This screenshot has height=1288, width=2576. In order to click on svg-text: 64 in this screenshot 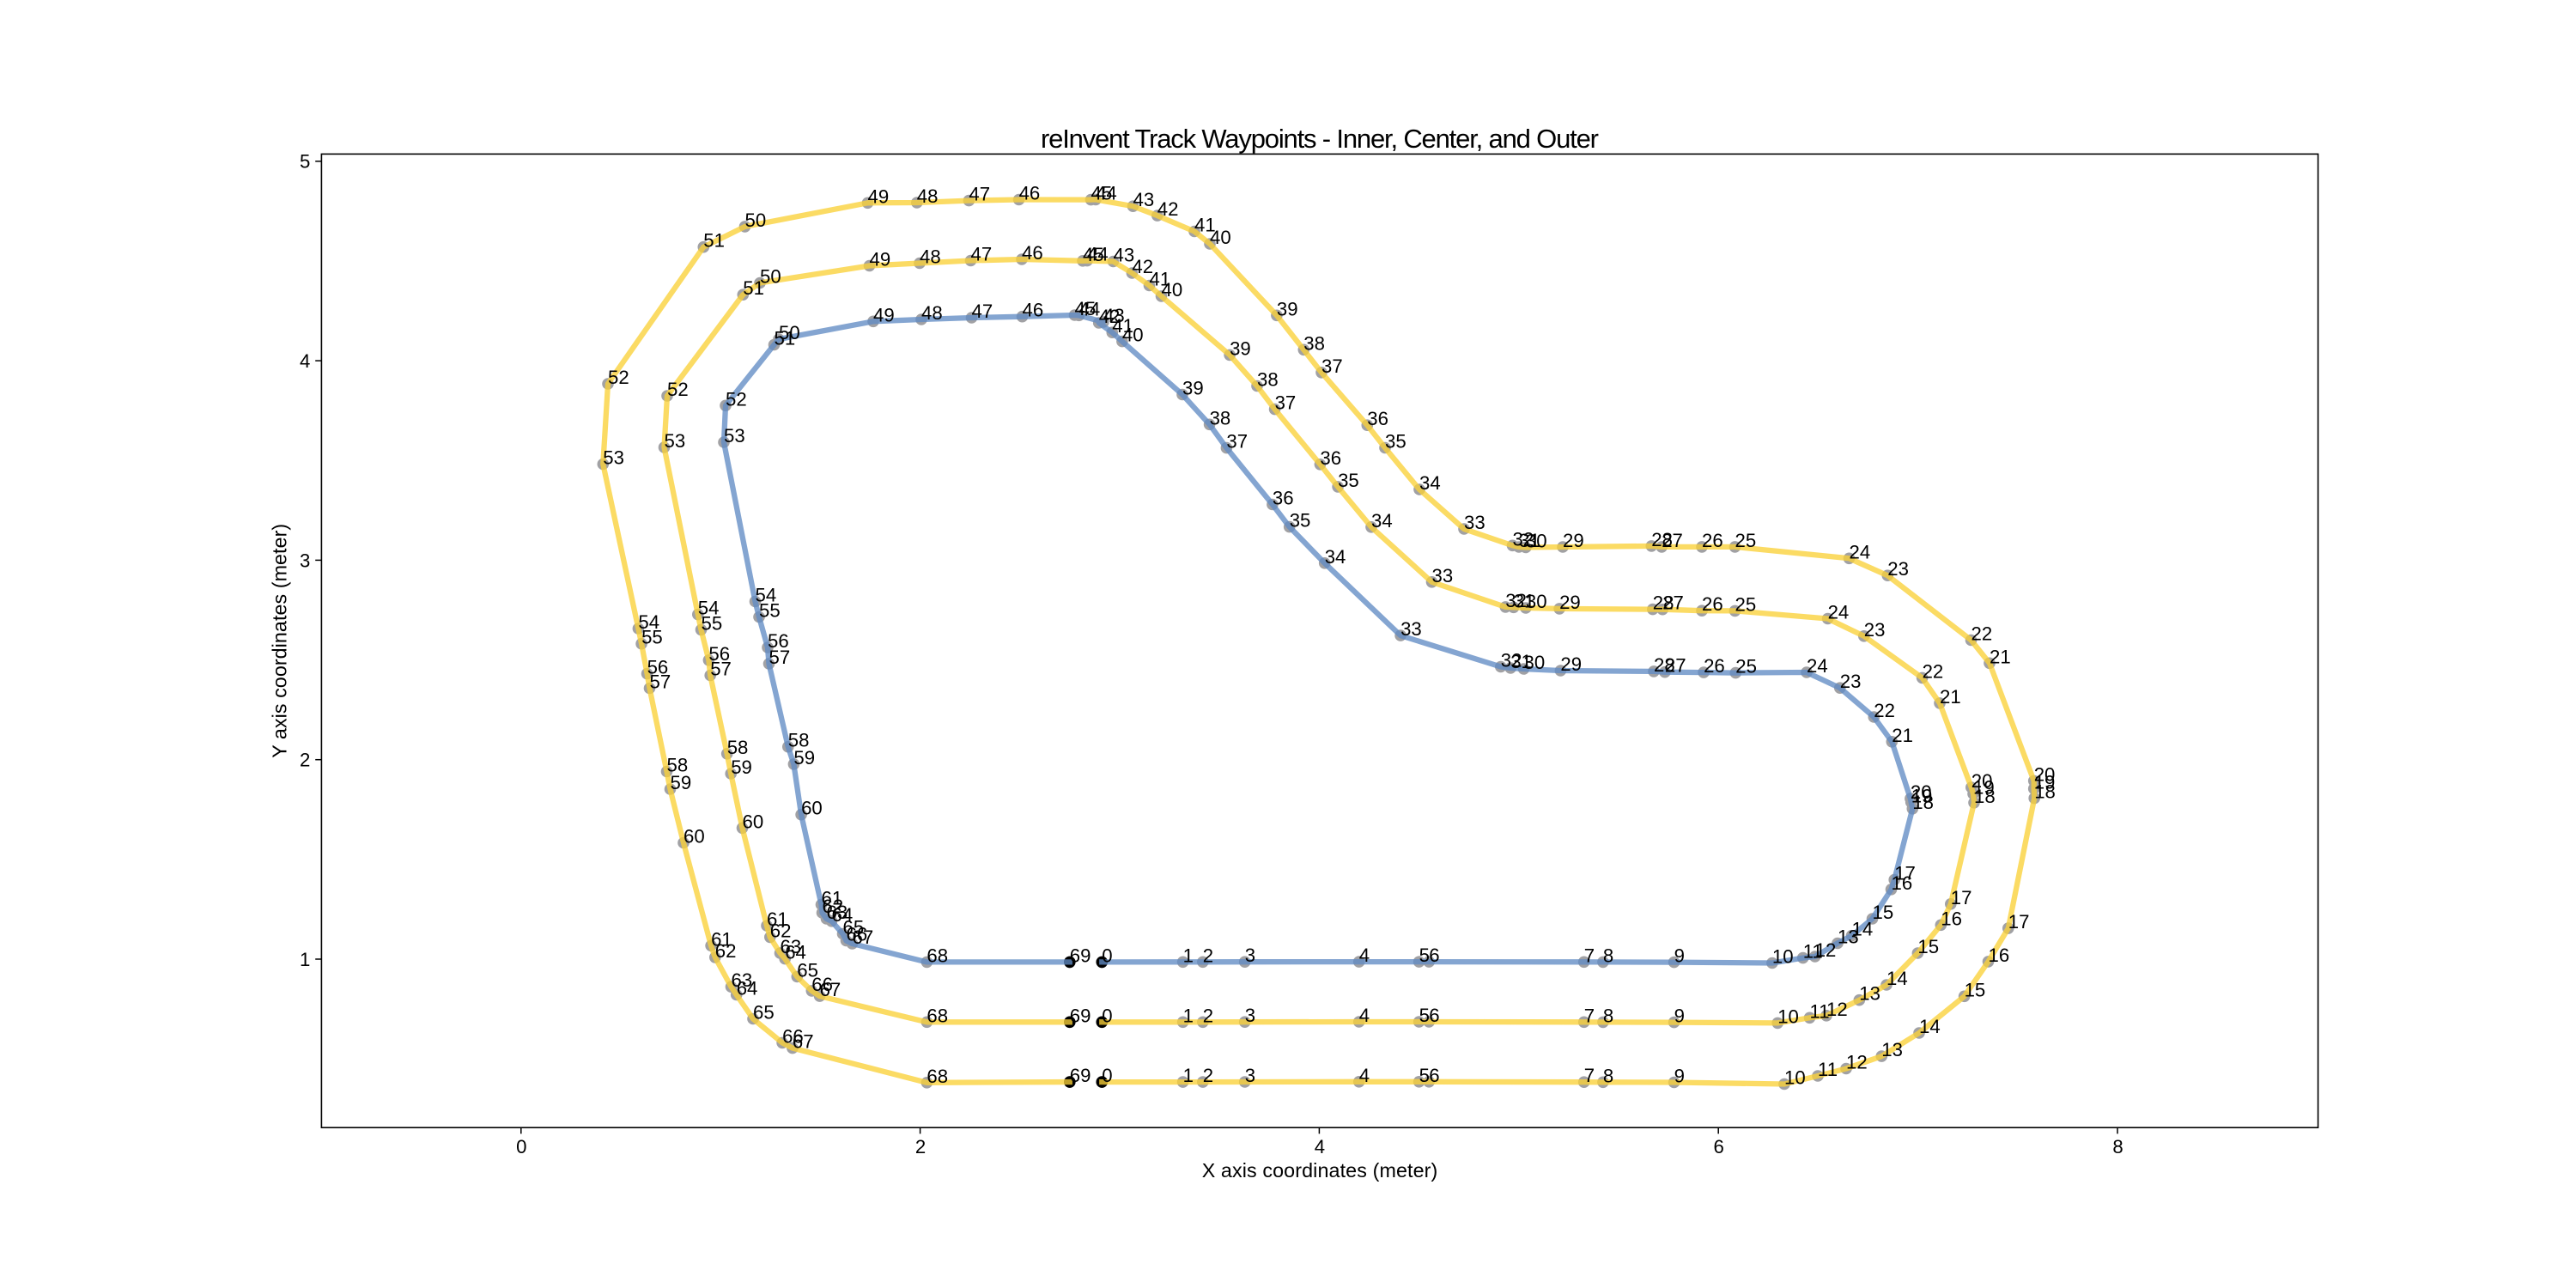, I will do `click(795, 952)`.